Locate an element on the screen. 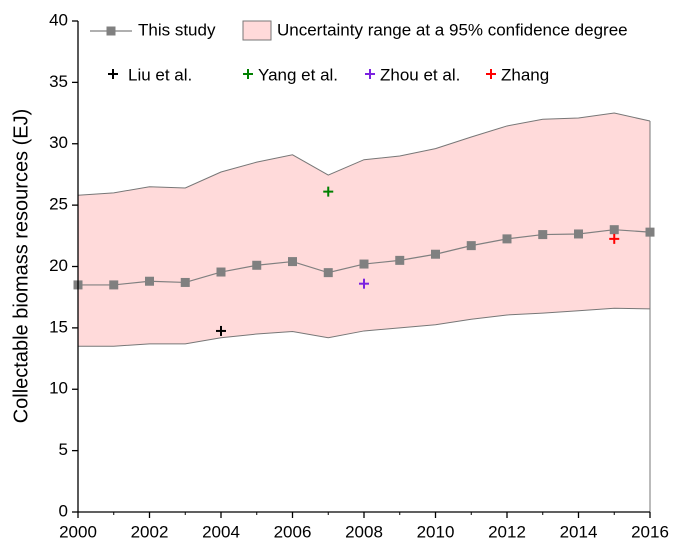 This screenshot has height=542, width=673. legend-band-swatch is located at coordinates (257, 30).